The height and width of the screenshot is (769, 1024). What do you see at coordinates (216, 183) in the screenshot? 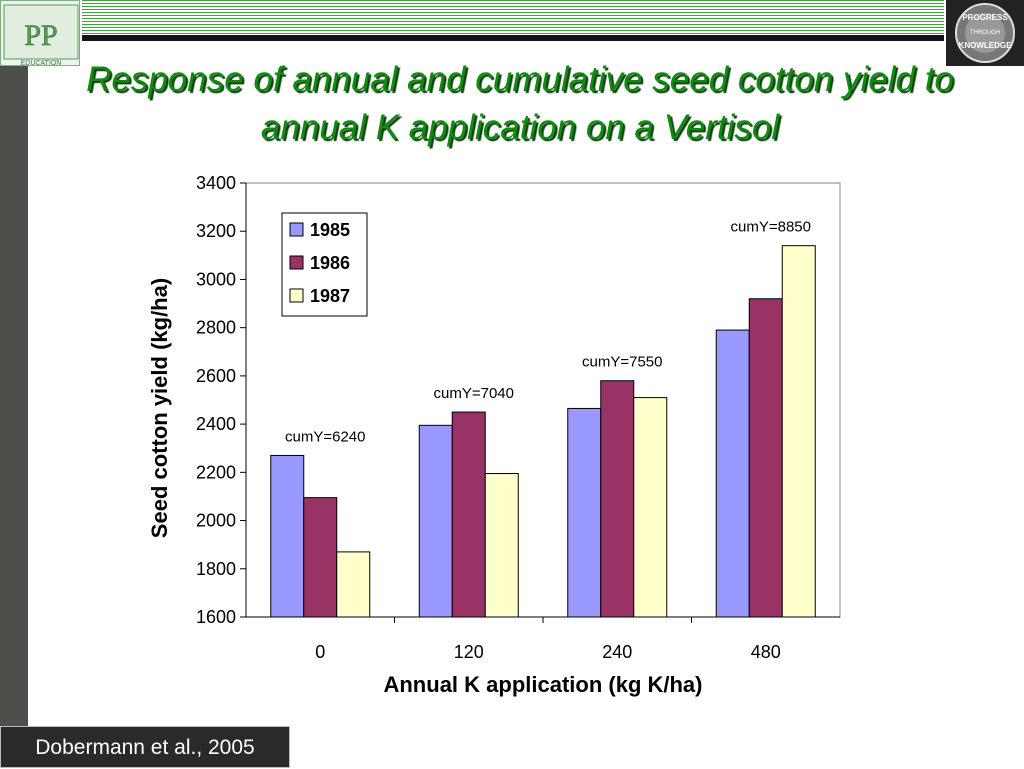
I see `y-tick-label: 3400` at bounding box center [216, 183].